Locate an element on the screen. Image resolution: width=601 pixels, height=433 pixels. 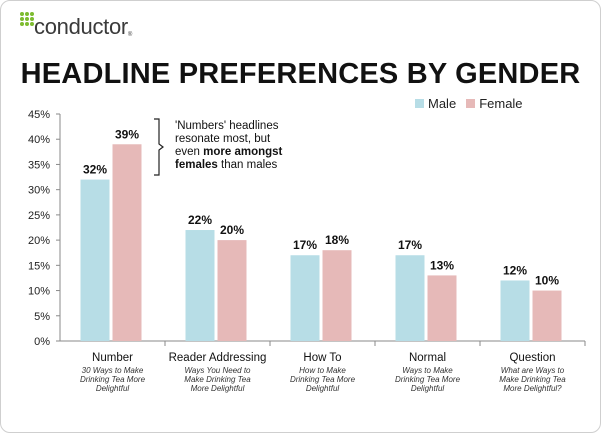
category-example-line: Ways You Need to is located at coordinates (218, 370).